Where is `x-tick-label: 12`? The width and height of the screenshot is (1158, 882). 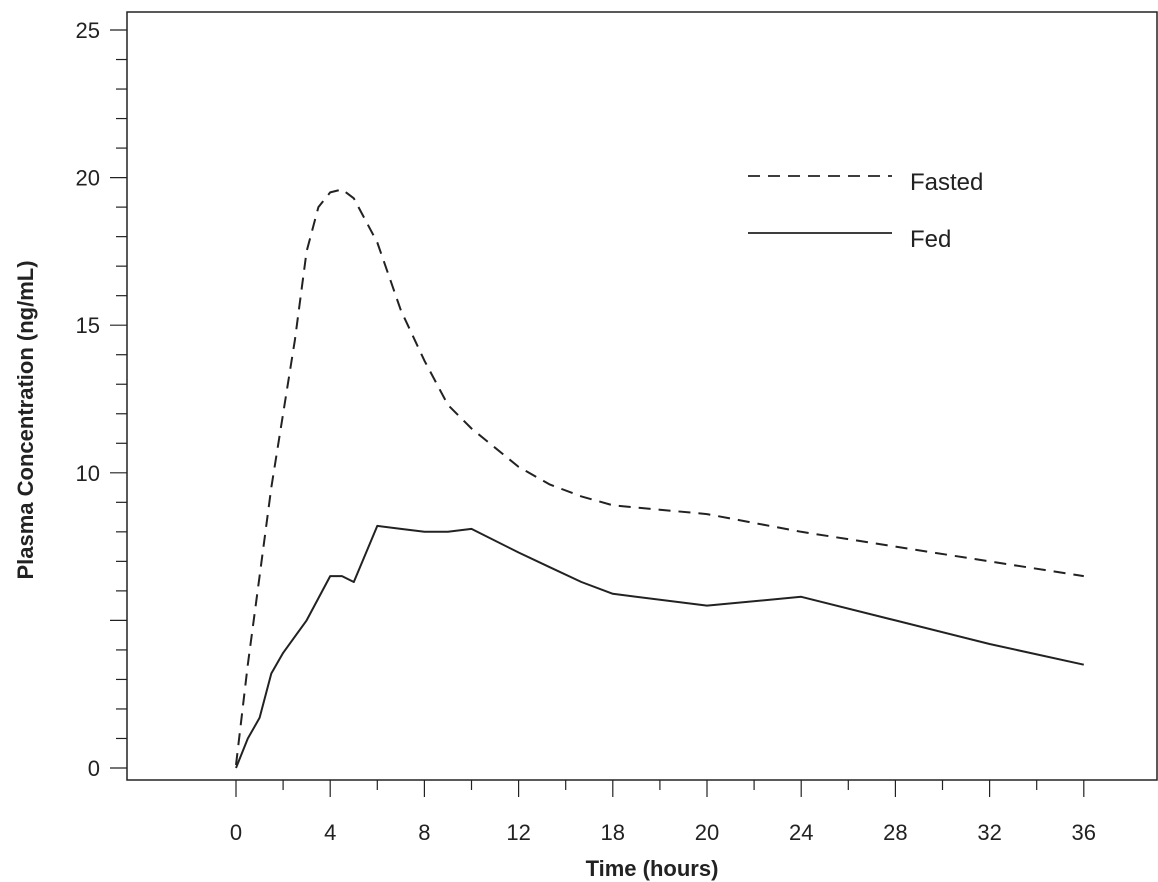
x-tick-label: 12 is located at coordinates (518, 832).